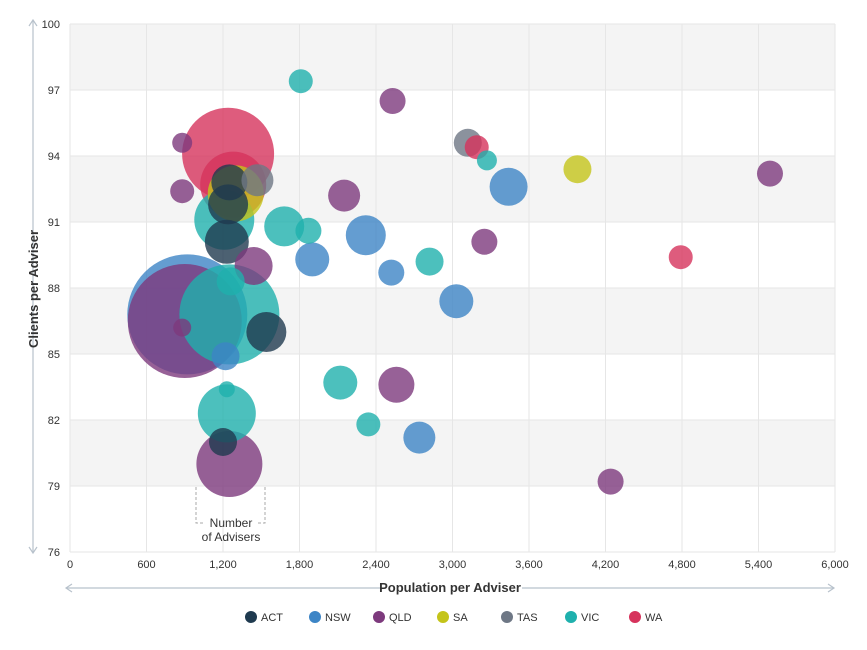  Describe the element at coordinates (338, 618) in the screenshot. I see `legend-label: NSW` at that location.